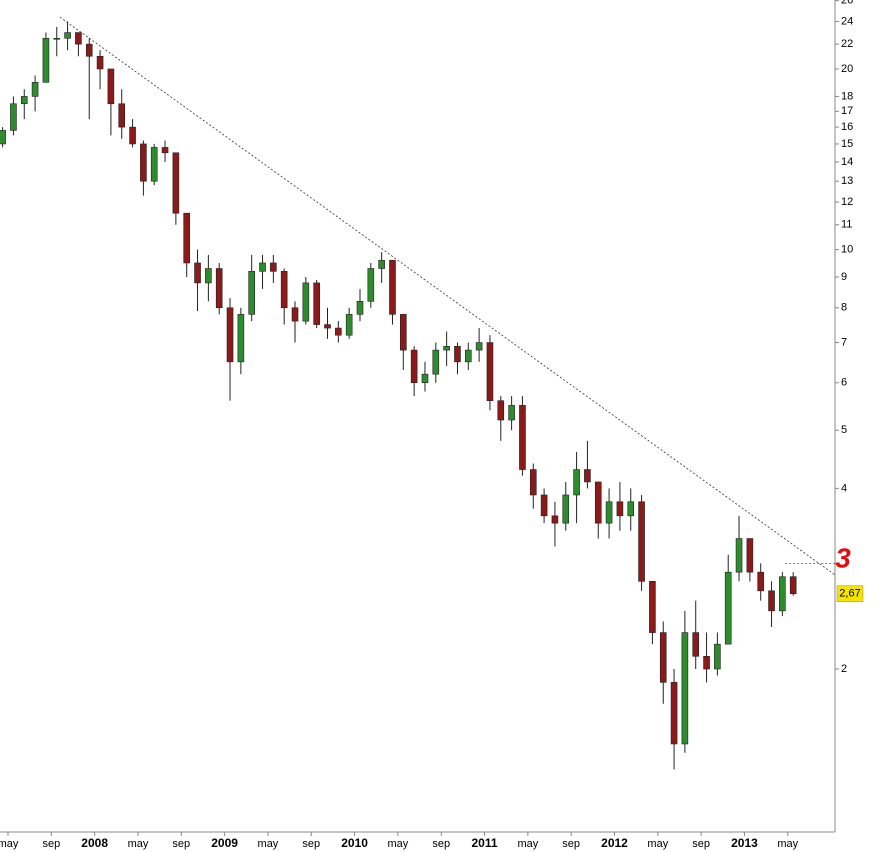 Image resolution: width=884 pixels, height=852 pixels. What do you see at coordinates (847, 127) in the screenshot?
I see `y-tick-label: 16` at bounding box center [847, 127].